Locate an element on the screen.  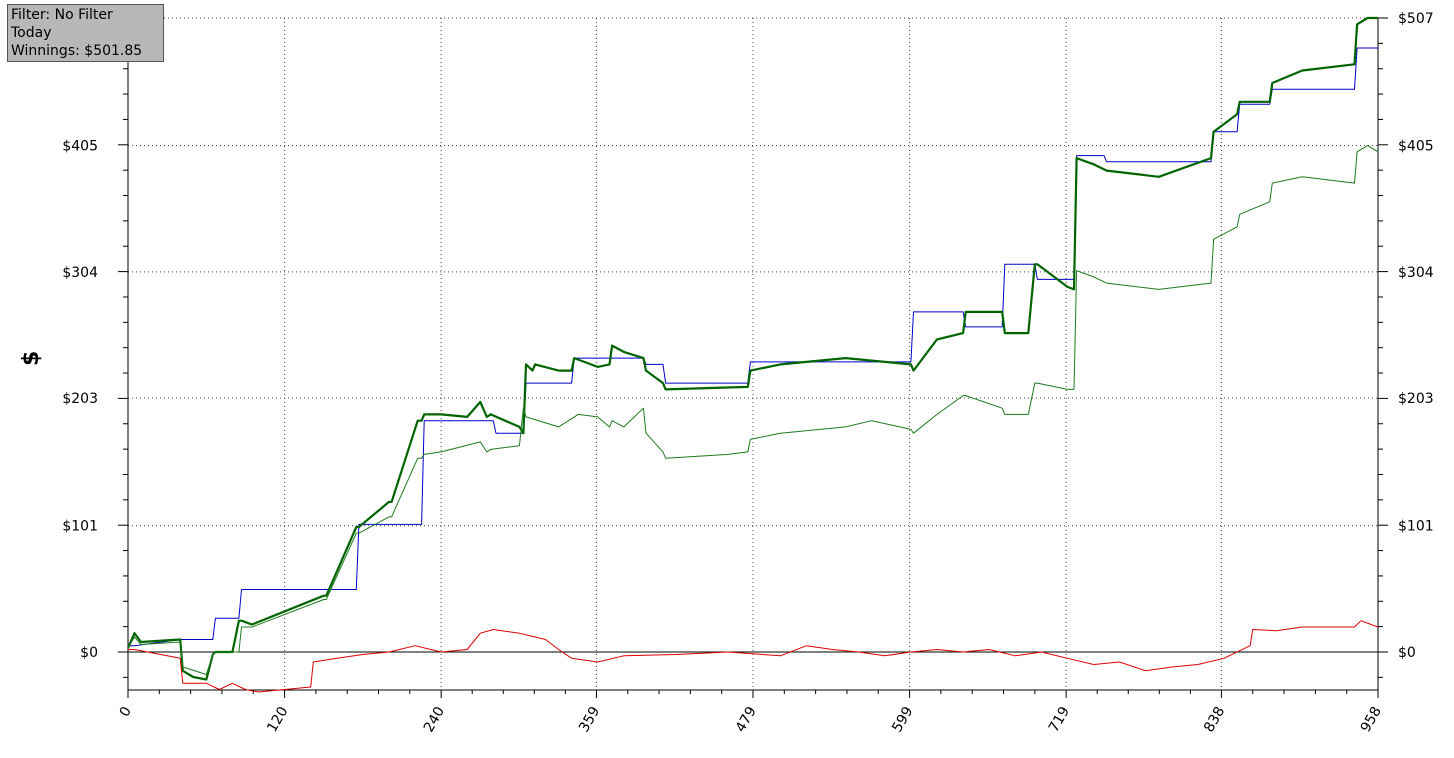
y-tick-label-left: $405 is located at coordinates (80, 147).